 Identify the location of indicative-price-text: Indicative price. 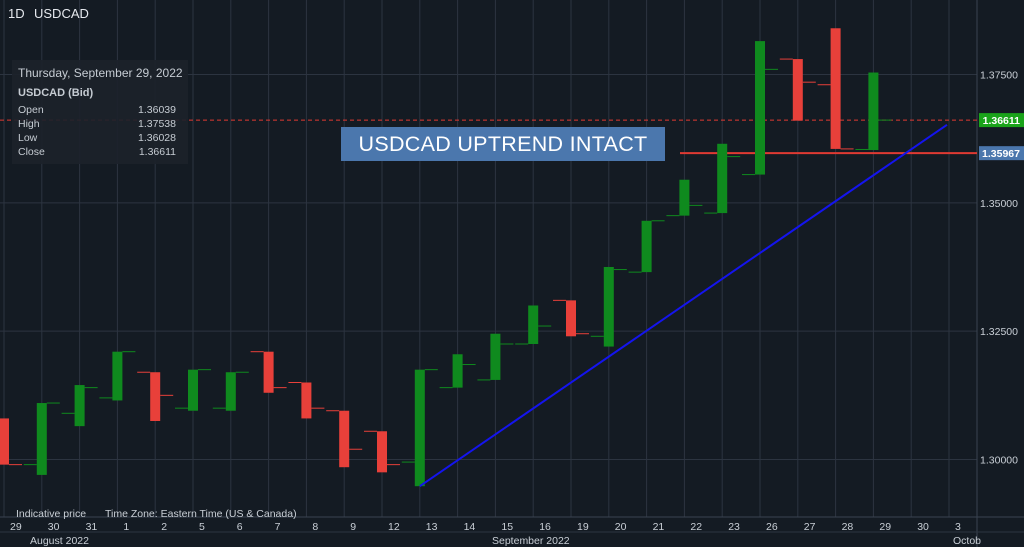
(51, 514).